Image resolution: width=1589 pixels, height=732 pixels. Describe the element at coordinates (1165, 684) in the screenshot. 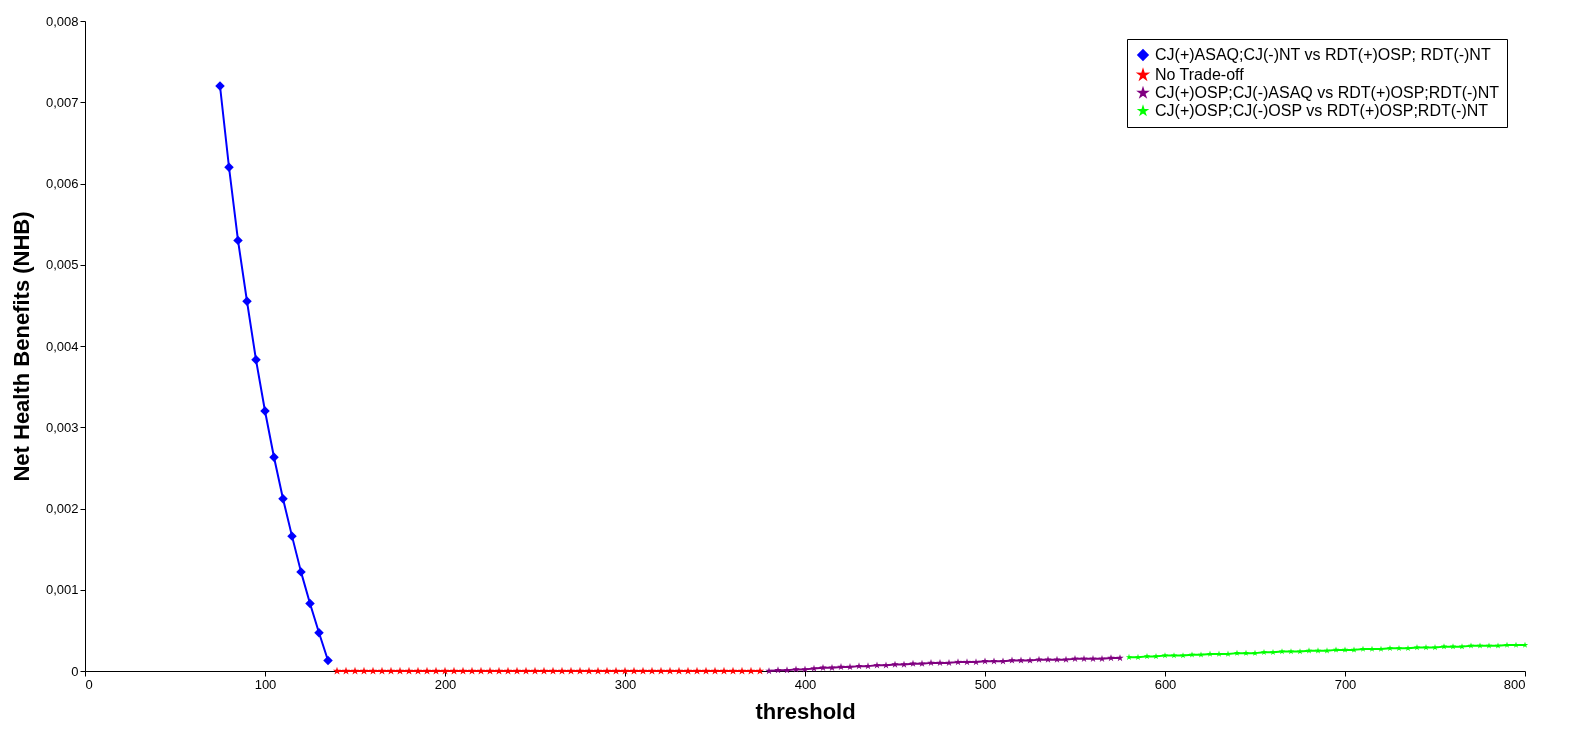

I see `x-tick-label: 600` at that location.